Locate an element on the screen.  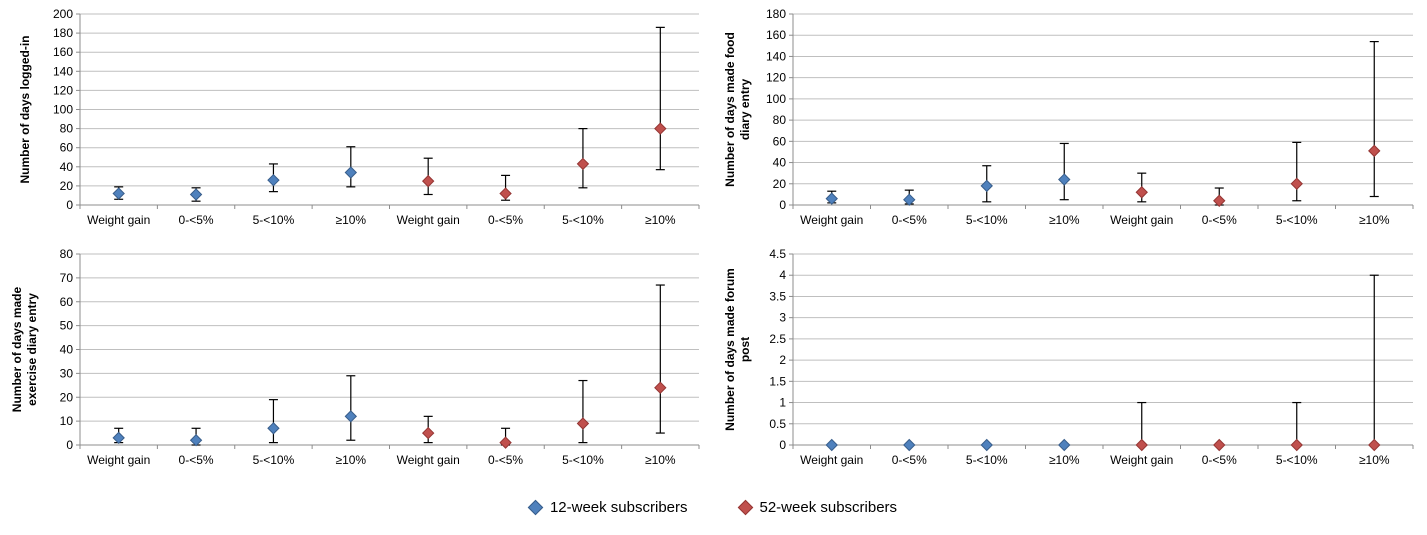
svg-text: 3.5 is located at coordinates (777, 296).